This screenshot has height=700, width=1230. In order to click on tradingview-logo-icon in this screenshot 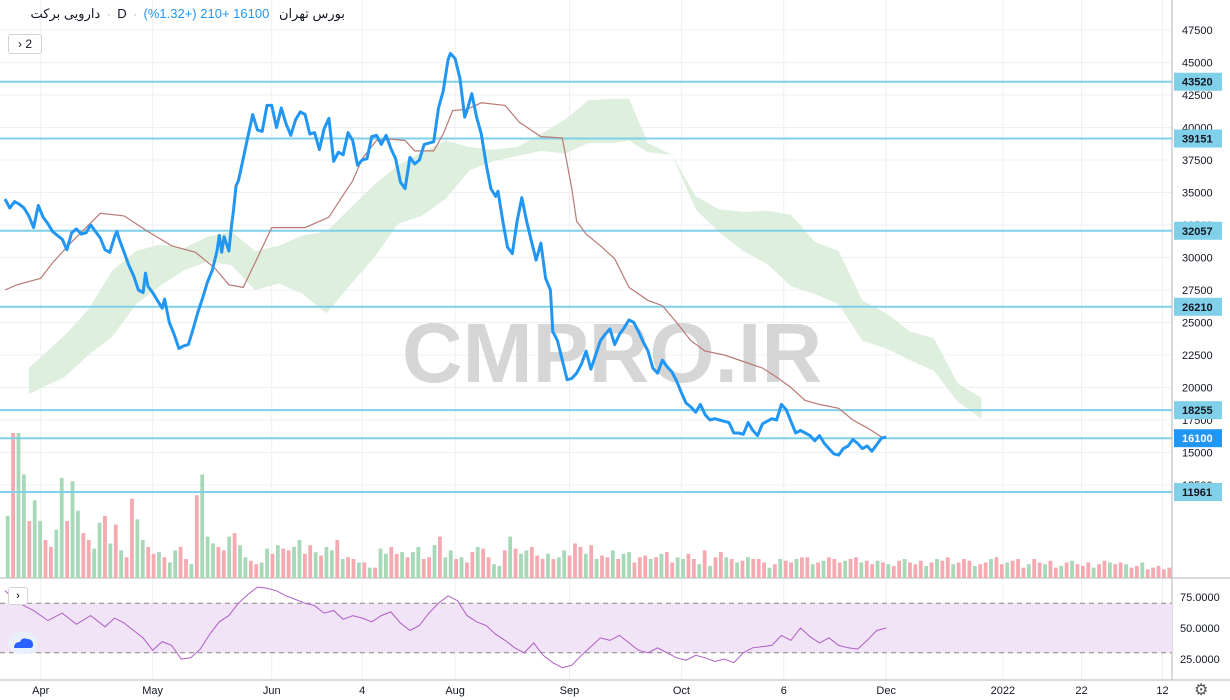, I will do `click(23, 643)`.